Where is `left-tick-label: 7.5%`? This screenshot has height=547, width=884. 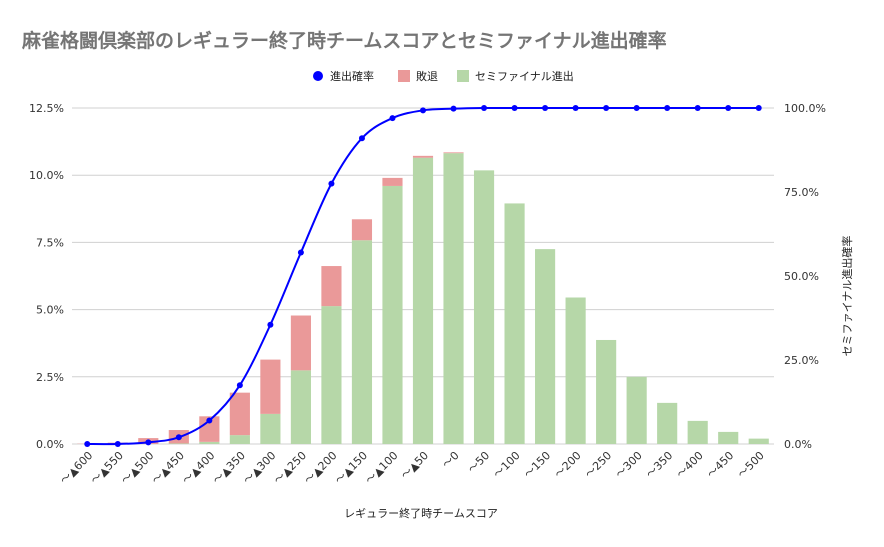 left-tick-label: 7.5% is located at coordinates (50, 242).